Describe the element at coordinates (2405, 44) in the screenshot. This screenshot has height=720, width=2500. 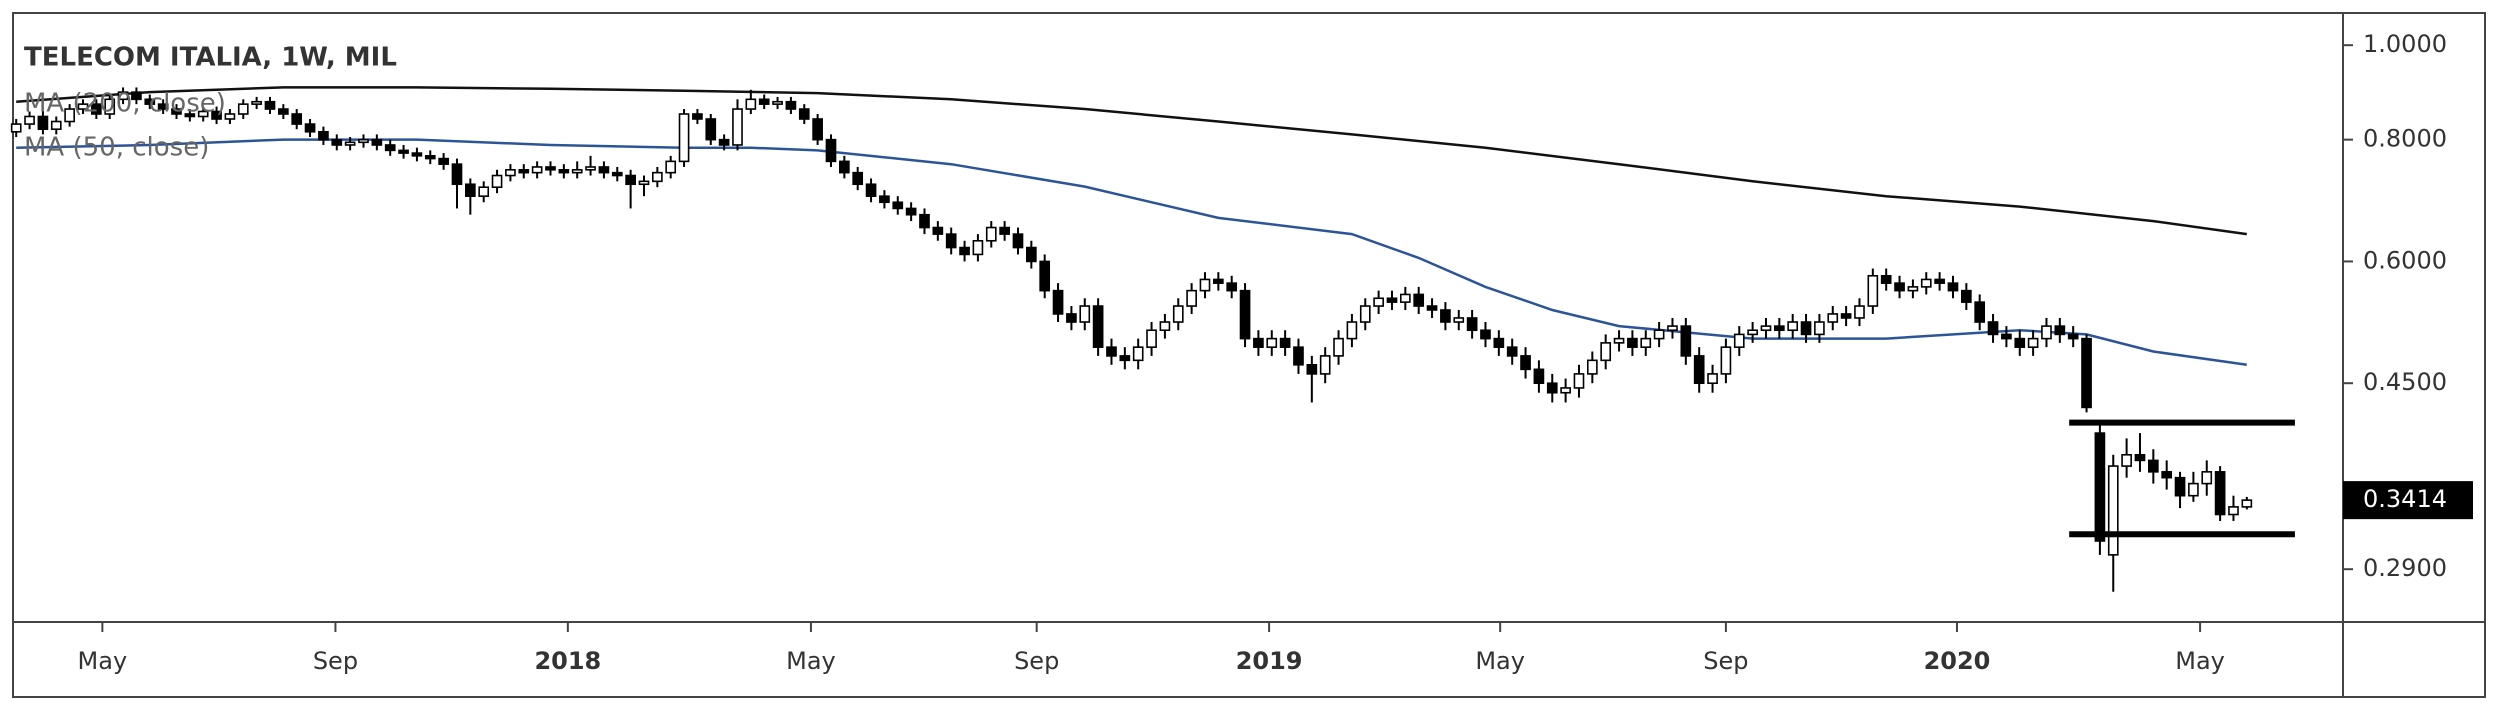
I see `y-tick-label: 1.0000` at that location.